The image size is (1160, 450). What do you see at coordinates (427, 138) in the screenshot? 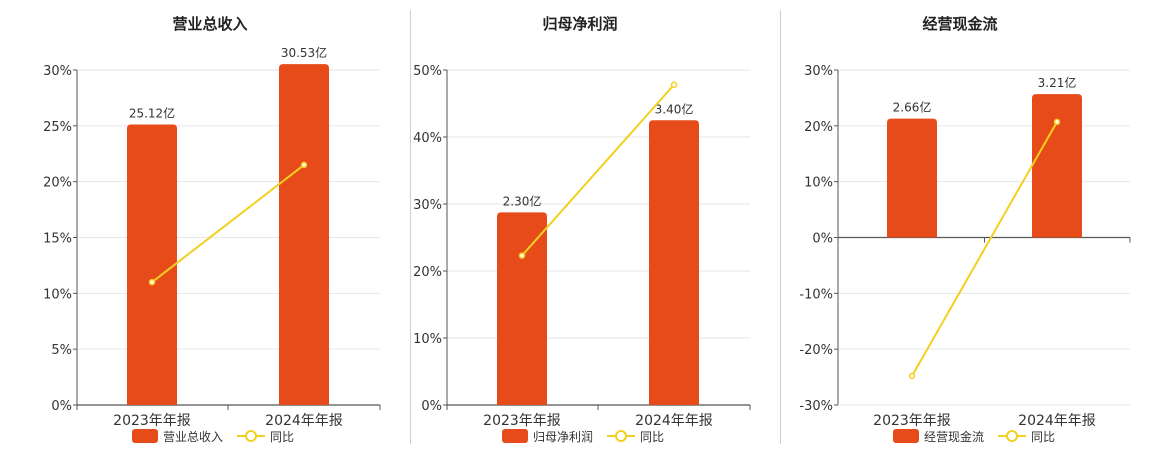
I see `y-tick-label: 40%` at bounding box center [427, 138].